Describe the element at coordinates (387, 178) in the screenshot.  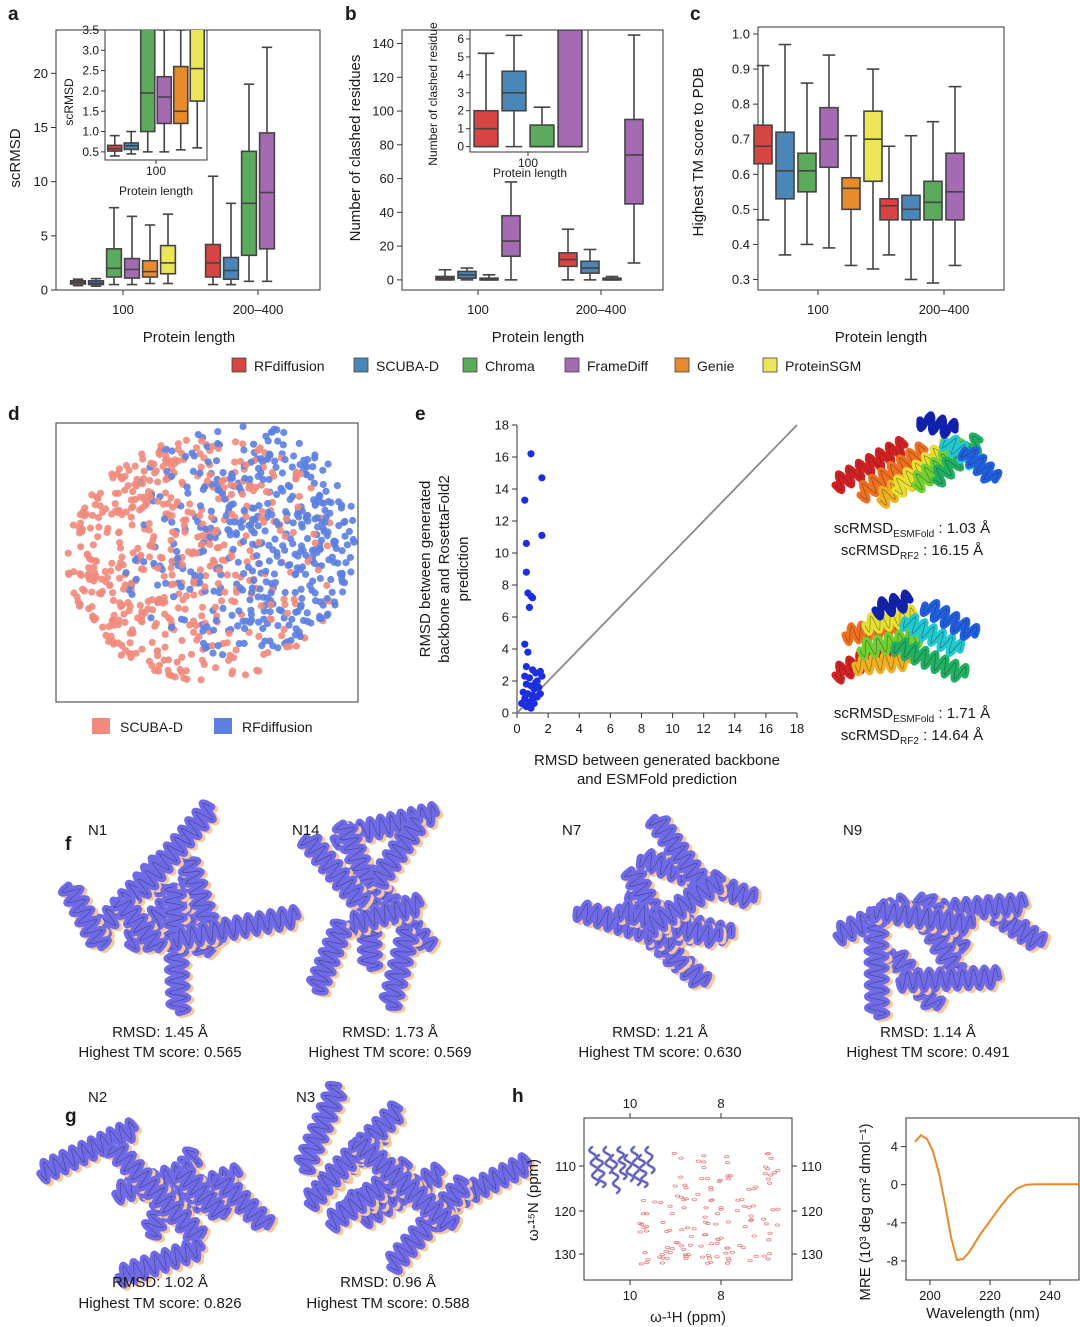
I see `chart-b-ytick-label: 60` at that location.